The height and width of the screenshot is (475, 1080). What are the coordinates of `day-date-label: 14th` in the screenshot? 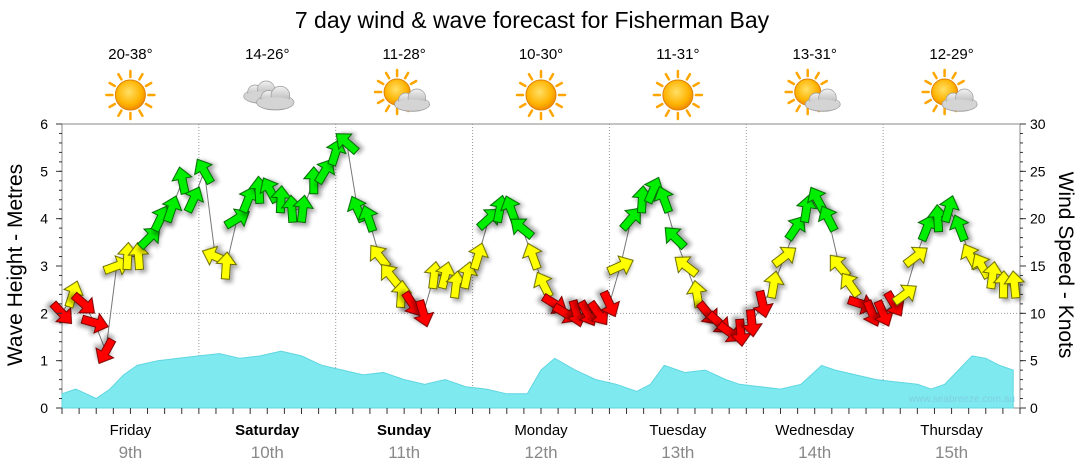 It's located at (814, 452).